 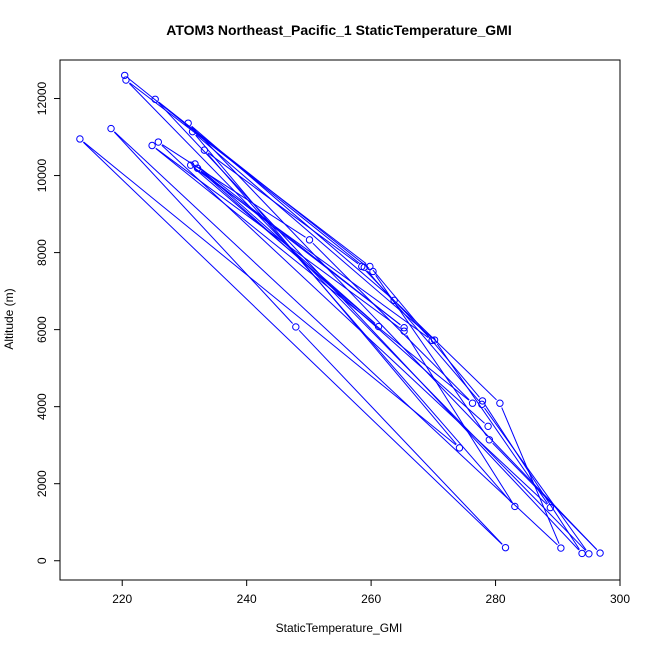 I want to click on x-tick-label: 260, so click(x=371, y=599).